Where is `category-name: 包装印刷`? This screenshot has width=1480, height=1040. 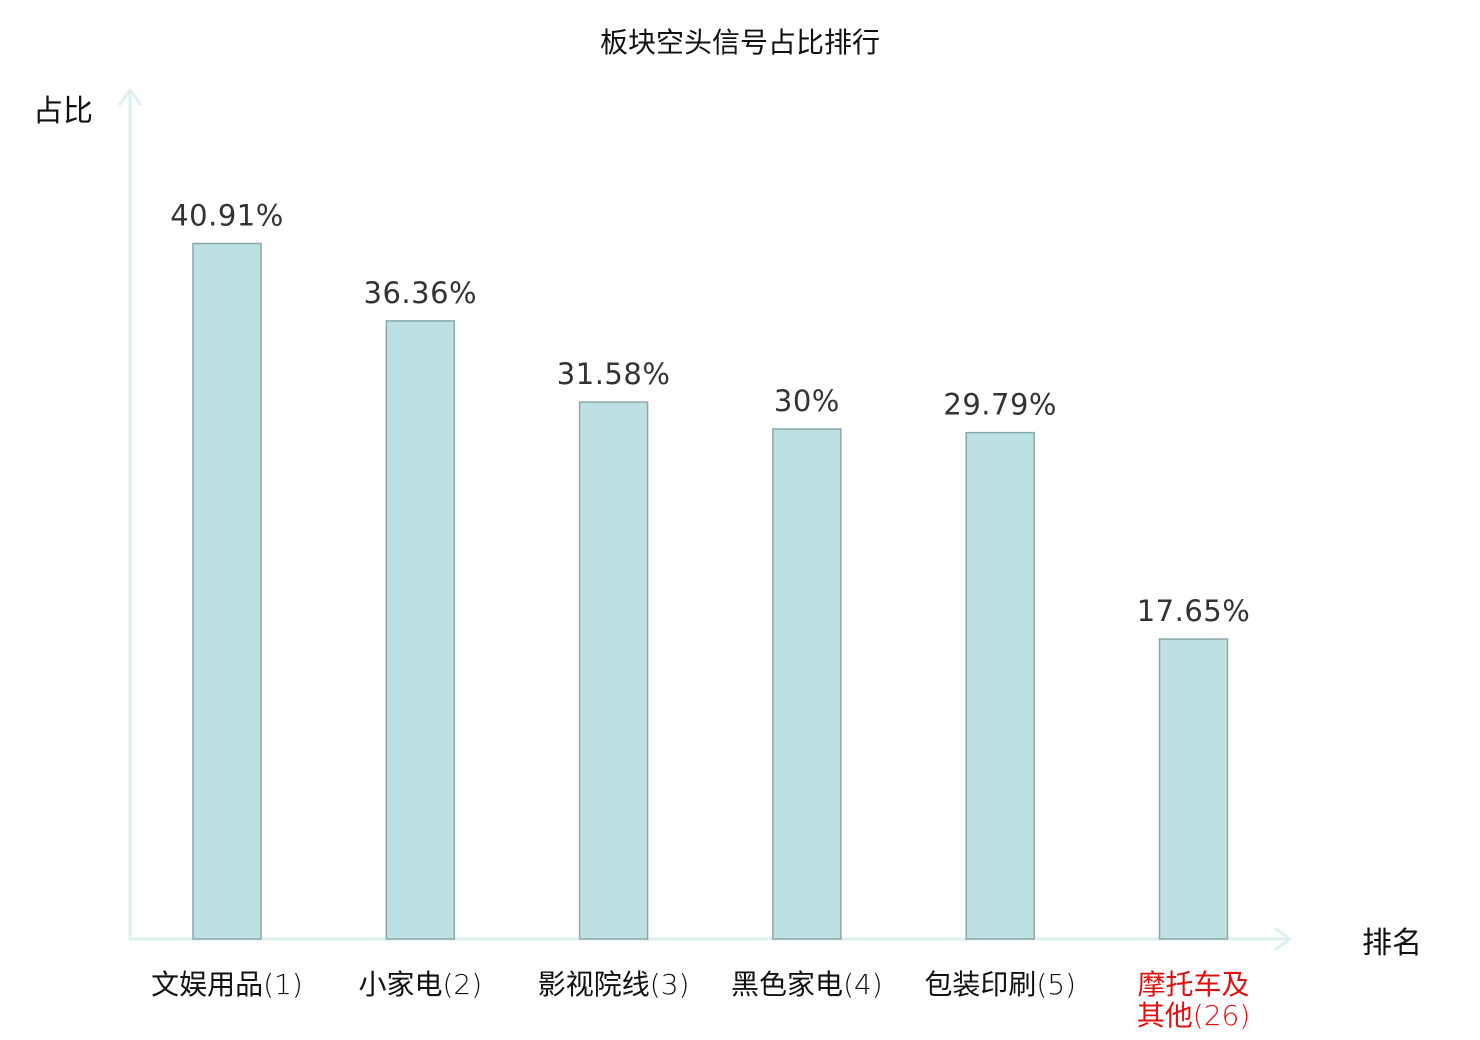
category-name: 包装印刷 is located at coordinates (980, 984).